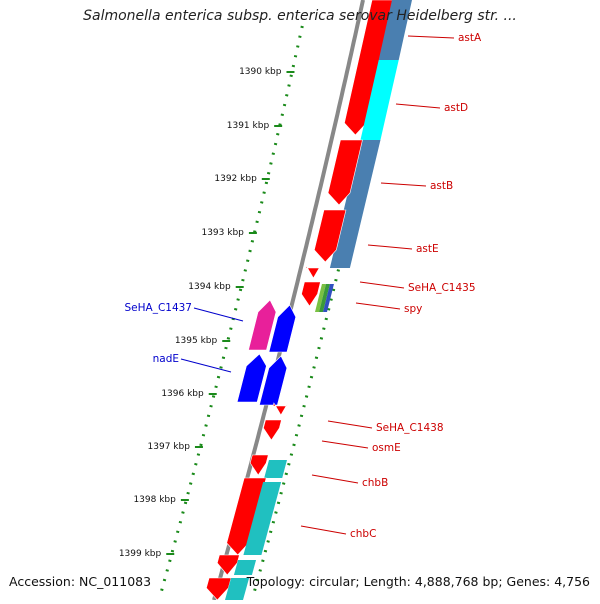 This screenshot has width=600, height=604. What do you see at coordinates (259, 465) in the screenshot?
I see `gene-osmE-arrow` at bounding box center [259, 465].